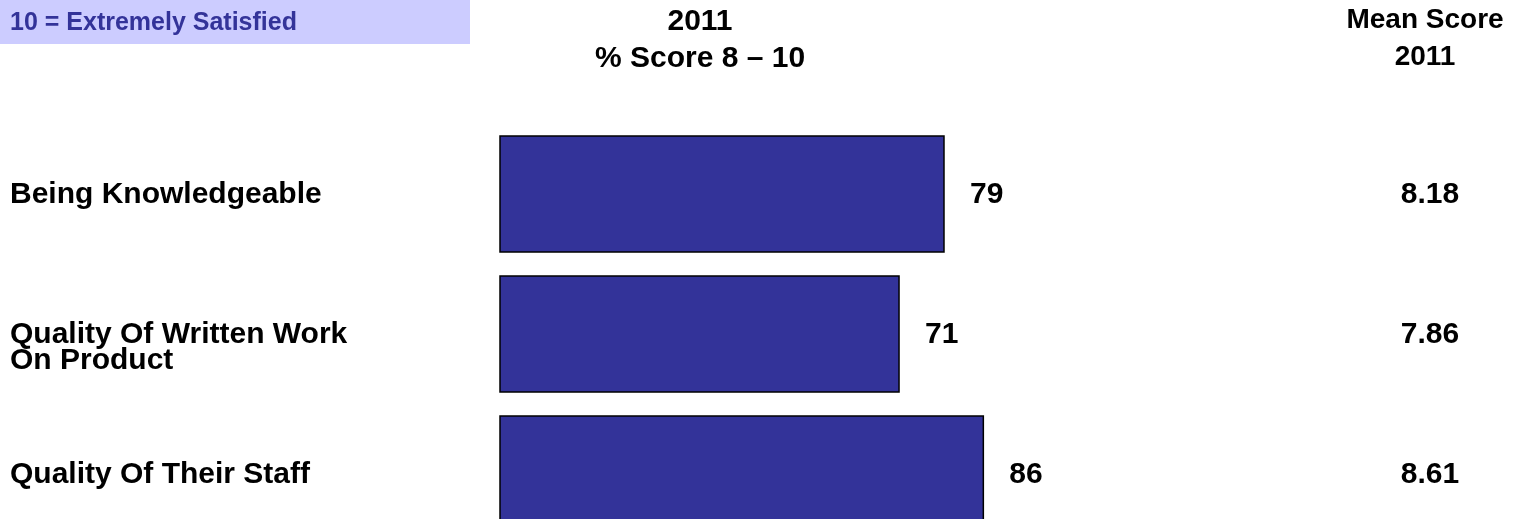  Describe the element at coordinates (1430, 332) in the screenshot. I see `text: 7.86` at that location.